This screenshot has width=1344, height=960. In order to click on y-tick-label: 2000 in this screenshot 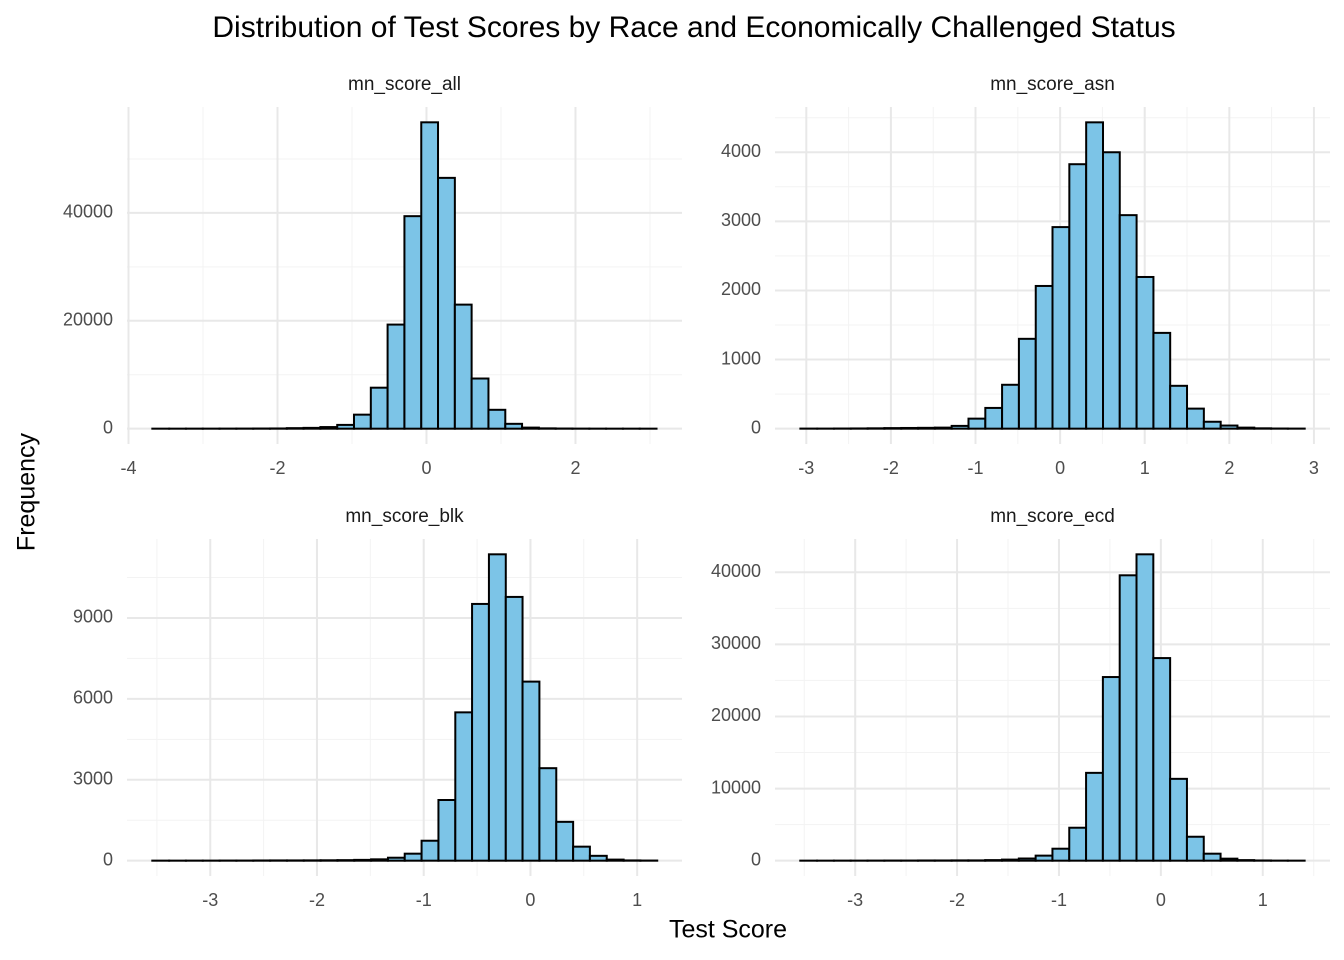, I will do `click(741, 289)`.